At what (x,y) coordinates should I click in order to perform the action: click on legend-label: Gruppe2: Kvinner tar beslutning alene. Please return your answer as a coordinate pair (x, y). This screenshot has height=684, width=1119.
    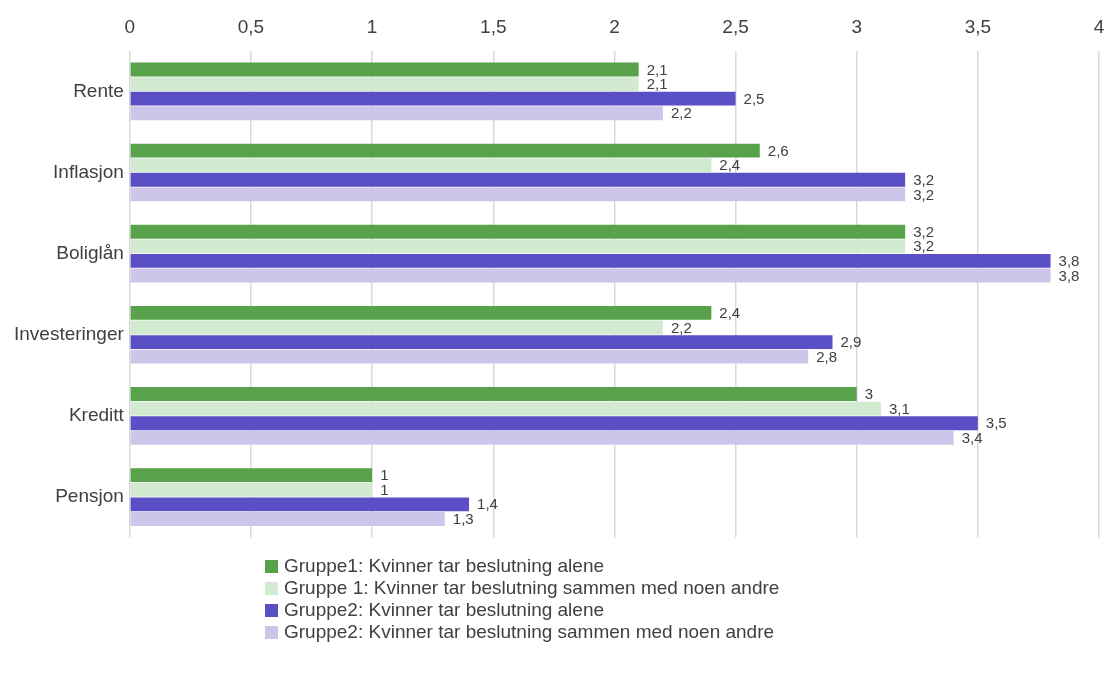
    Looking at the image, I should click on (444, 610).